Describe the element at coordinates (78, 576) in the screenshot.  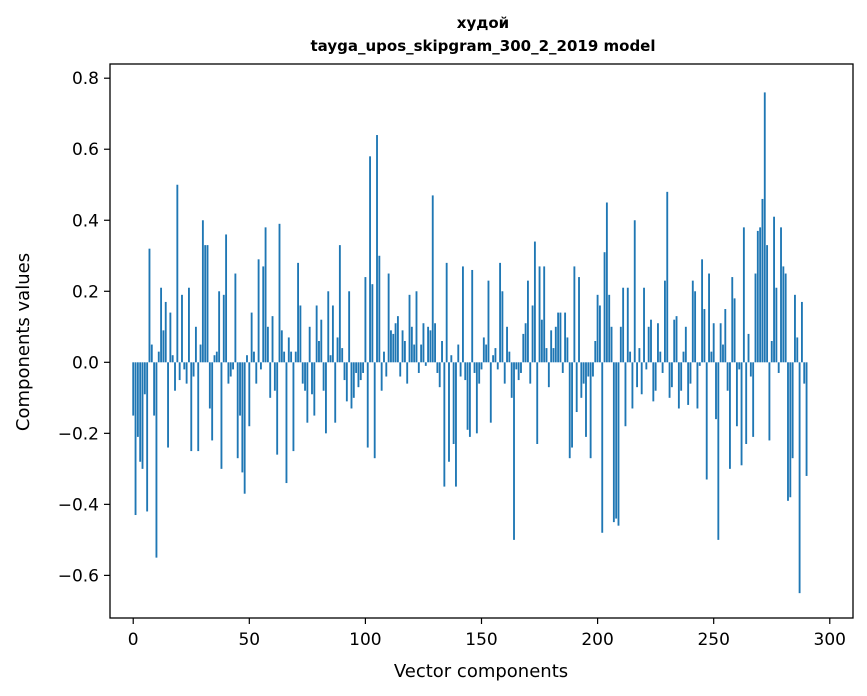
I see `y-tick-label: −0.6` at that location.